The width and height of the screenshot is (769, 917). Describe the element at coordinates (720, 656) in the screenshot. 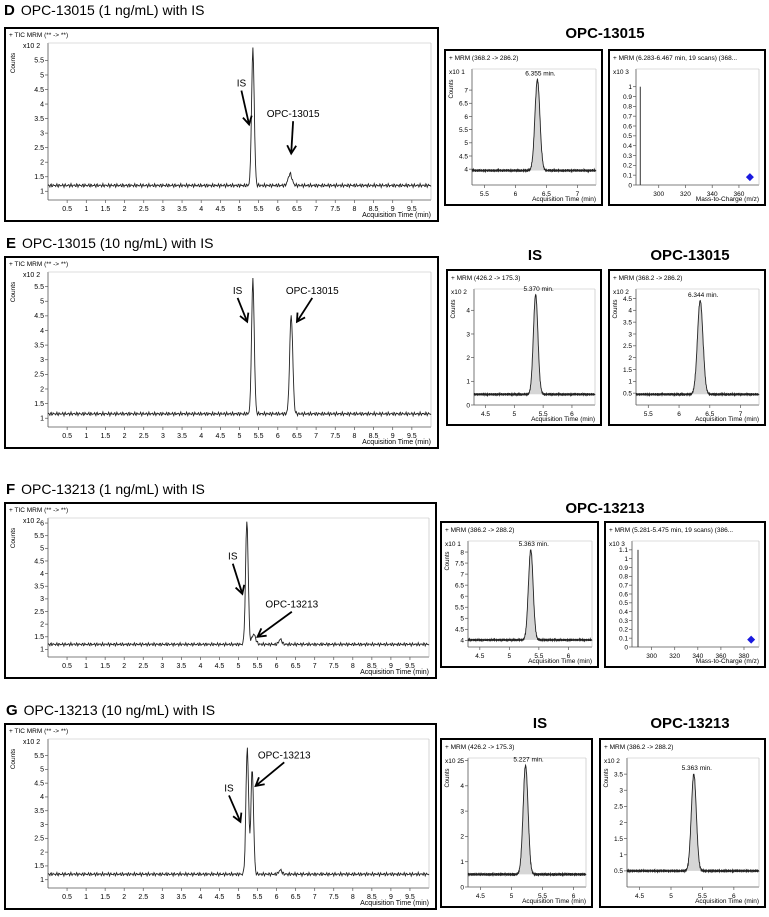

I see `x-tick-label: 360` at that location.